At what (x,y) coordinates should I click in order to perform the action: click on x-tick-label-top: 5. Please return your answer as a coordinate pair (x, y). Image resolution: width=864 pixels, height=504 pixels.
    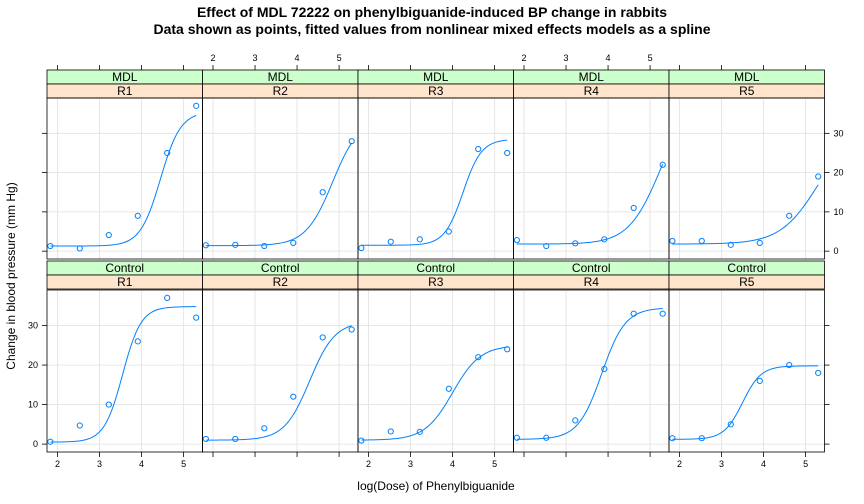
    Looking at the image, I should click on (339, 58).